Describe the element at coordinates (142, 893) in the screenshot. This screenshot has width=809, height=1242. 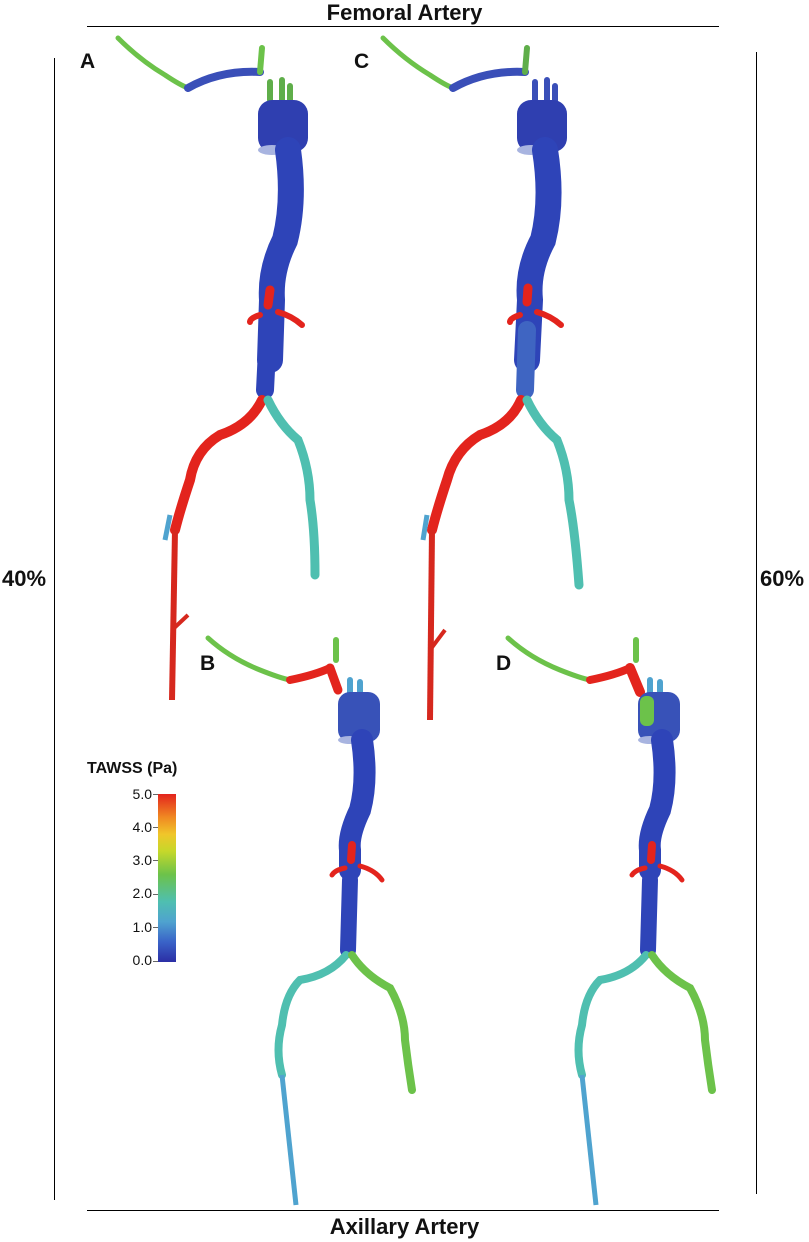
I see `colorbar-tick: 2.0` at that location.